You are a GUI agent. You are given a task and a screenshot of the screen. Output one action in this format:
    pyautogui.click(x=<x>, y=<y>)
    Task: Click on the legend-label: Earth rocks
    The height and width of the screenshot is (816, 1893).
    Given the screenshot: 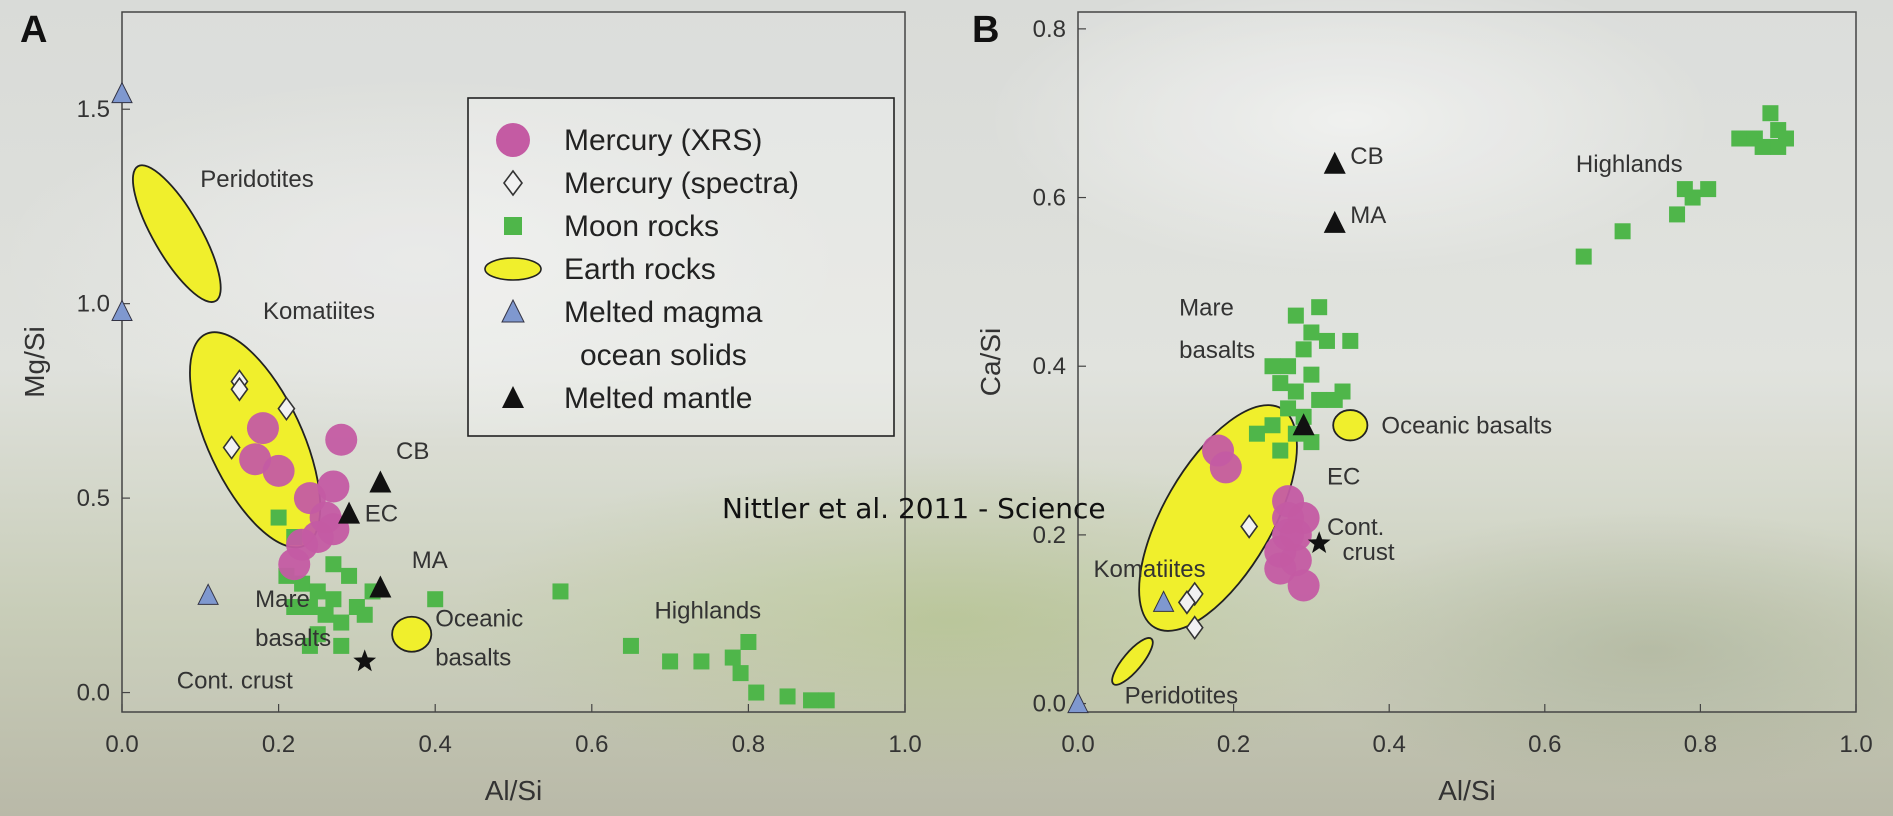 What is the action you would take?
    pyautogui.click(x=640, y=269)
    